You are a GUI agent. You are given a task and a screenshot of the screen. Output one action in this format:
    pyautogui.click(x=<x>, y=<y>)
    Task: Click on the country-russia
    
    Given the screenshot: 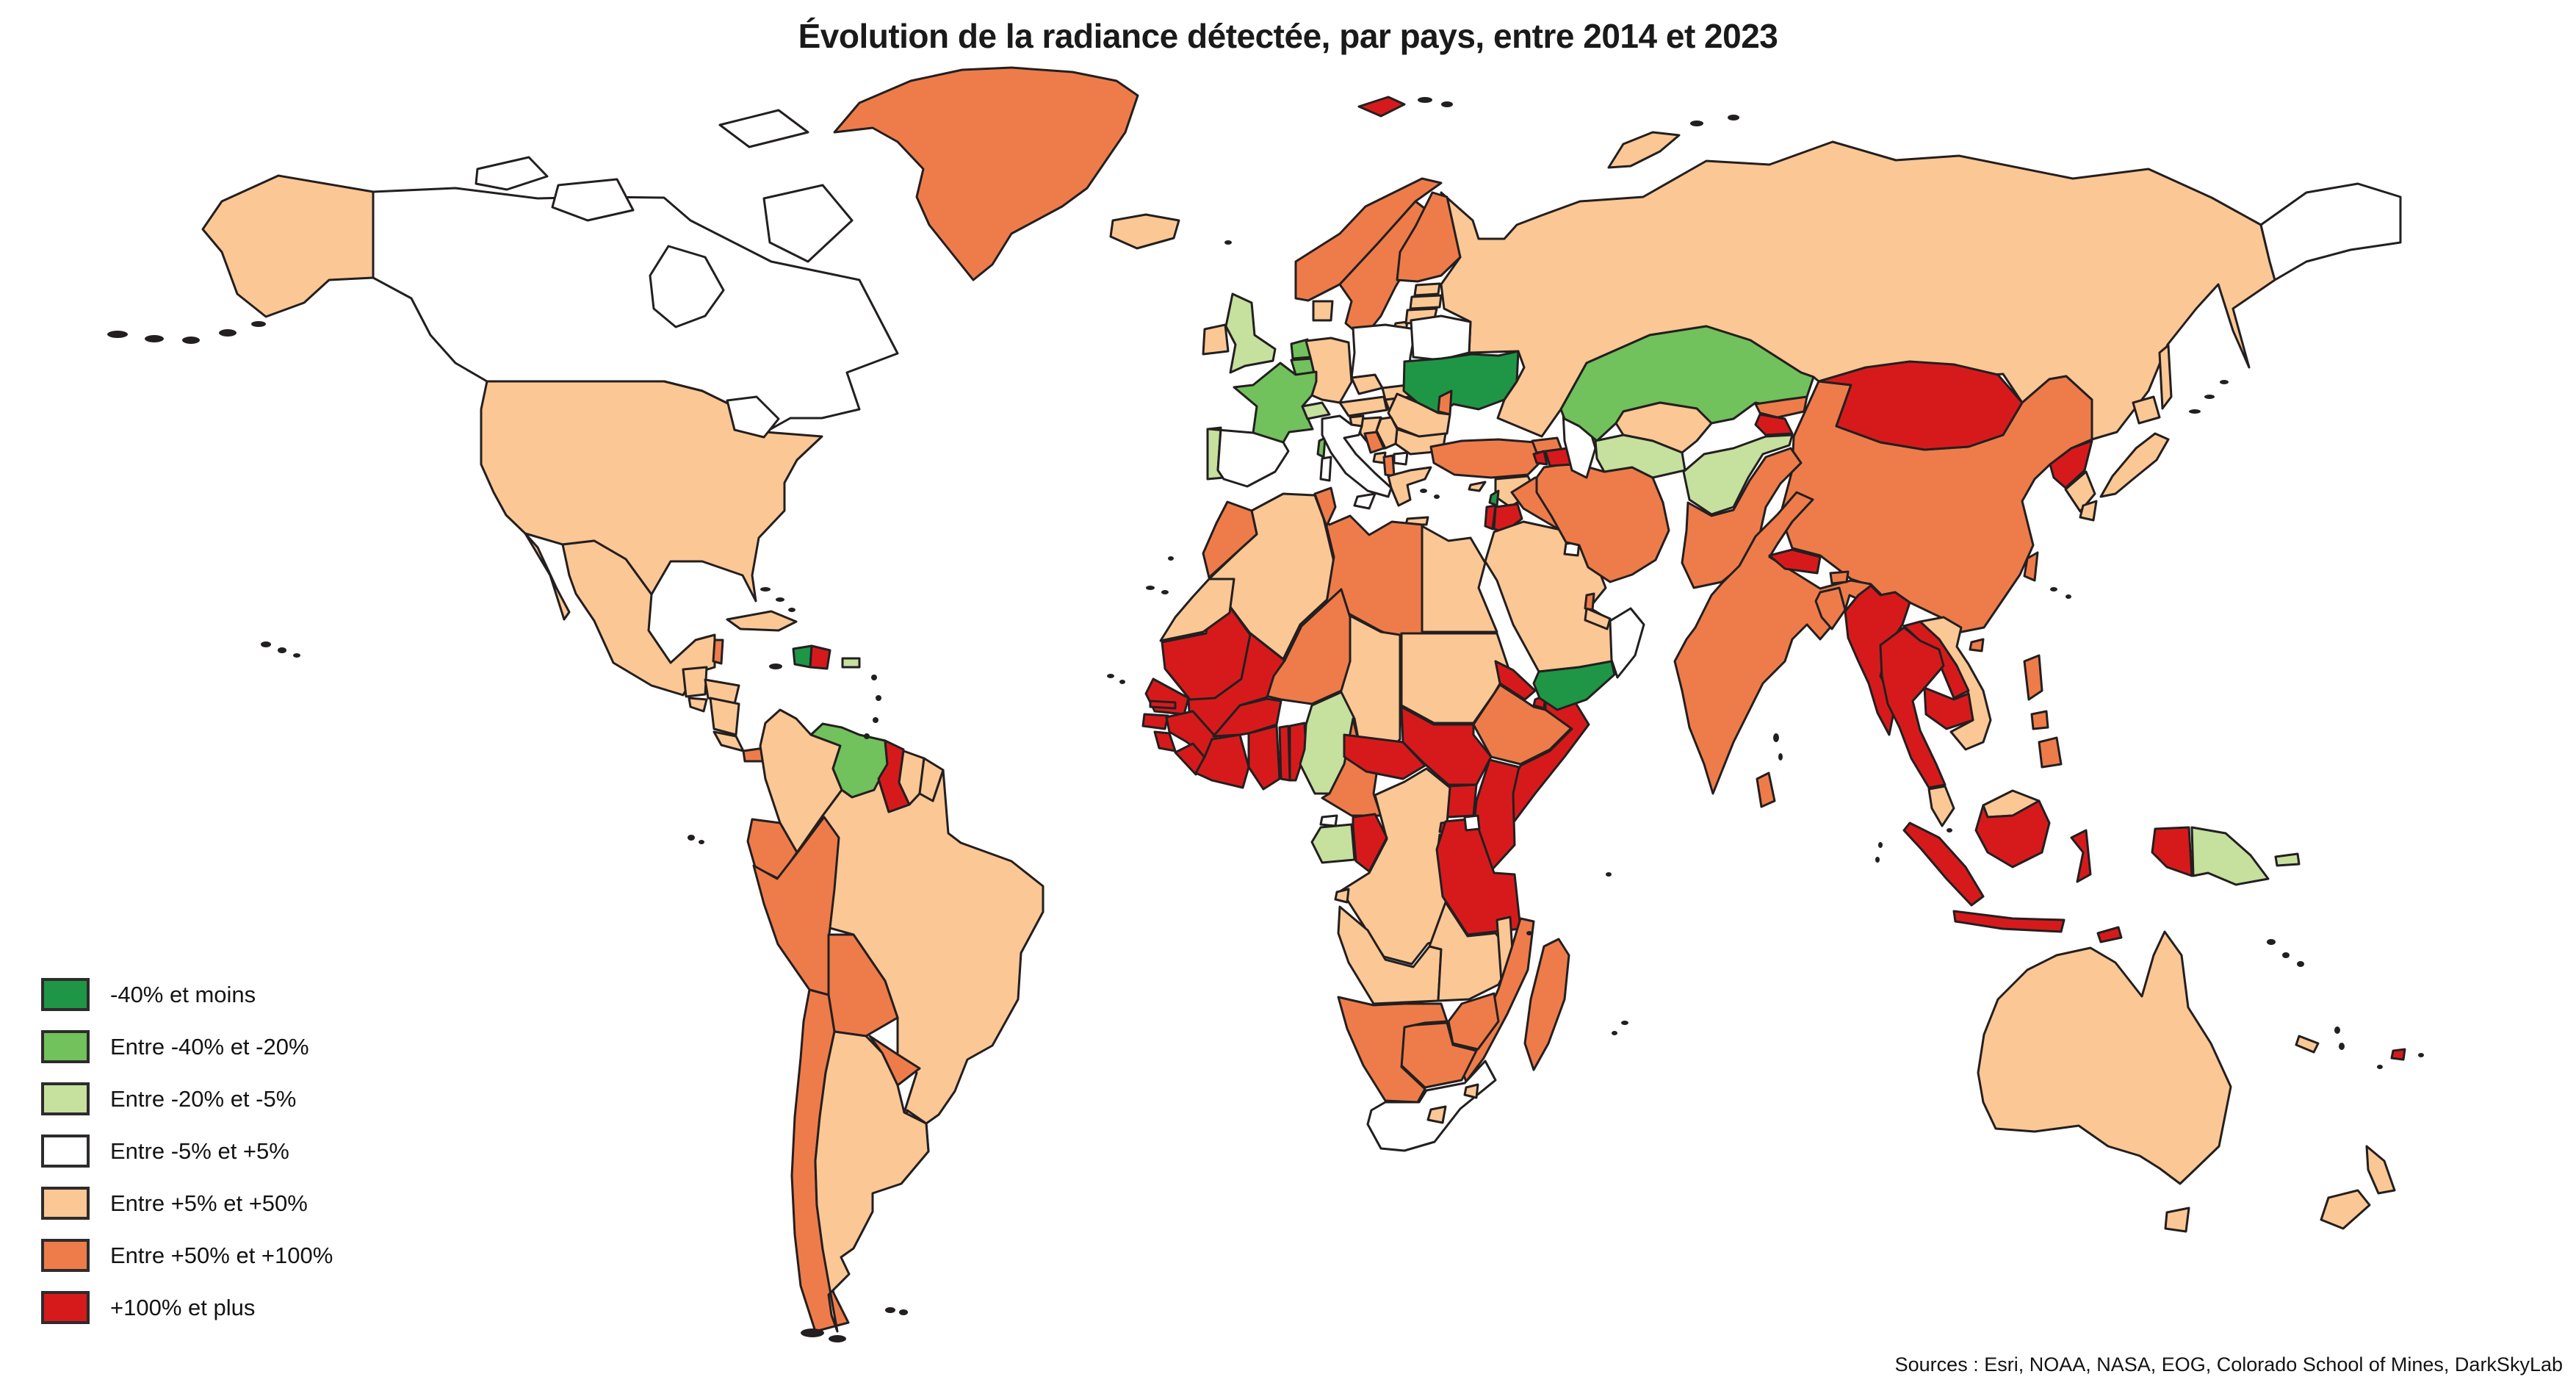 What is the action you would take?
    pyautogui.click(x=1858, y=291)
    